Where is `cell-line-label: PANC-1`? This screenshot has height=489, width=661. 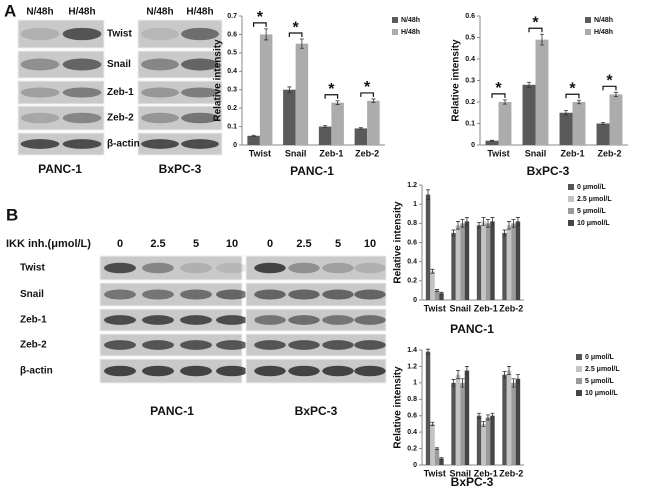 cell-line-label: PANC-1 is located at coordinates (172, 411).